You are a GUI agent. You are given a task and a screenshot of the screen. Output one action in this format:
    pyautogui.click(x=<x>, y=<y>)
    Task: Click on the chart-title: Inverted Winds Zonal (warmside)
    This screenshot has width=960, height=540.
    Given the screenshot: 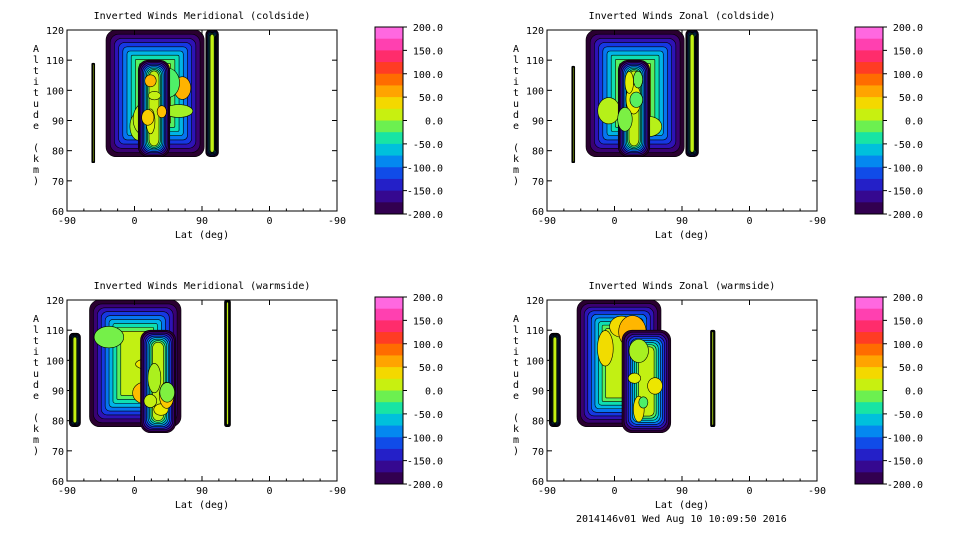 What is the action you would take?
    pyautogui.click(x=682, y=286)
    